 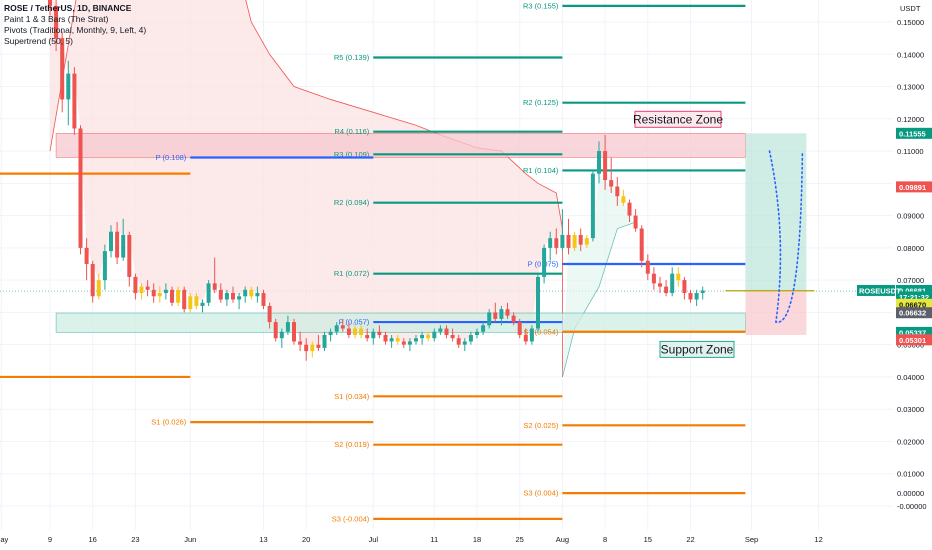 I want to click on price-tick-label: 0.08000, so click(x=910, y=248).